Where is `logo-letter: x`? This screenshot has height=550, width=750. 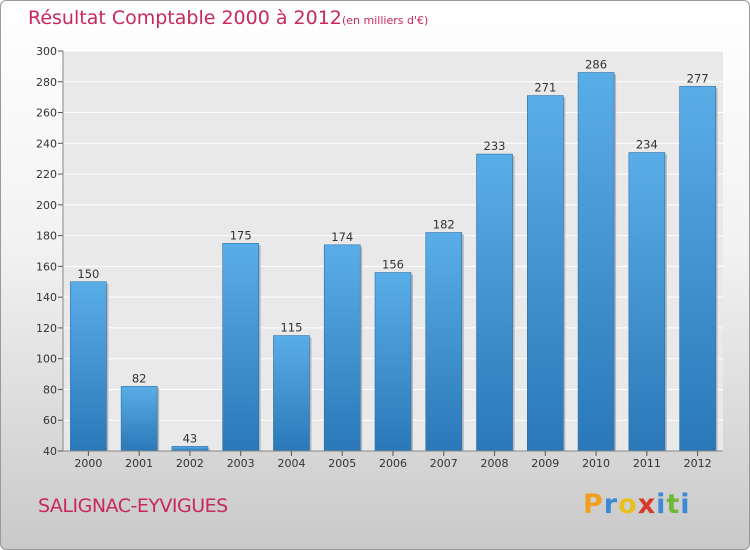
logo-letter: x is located at coordinates (647, 504).